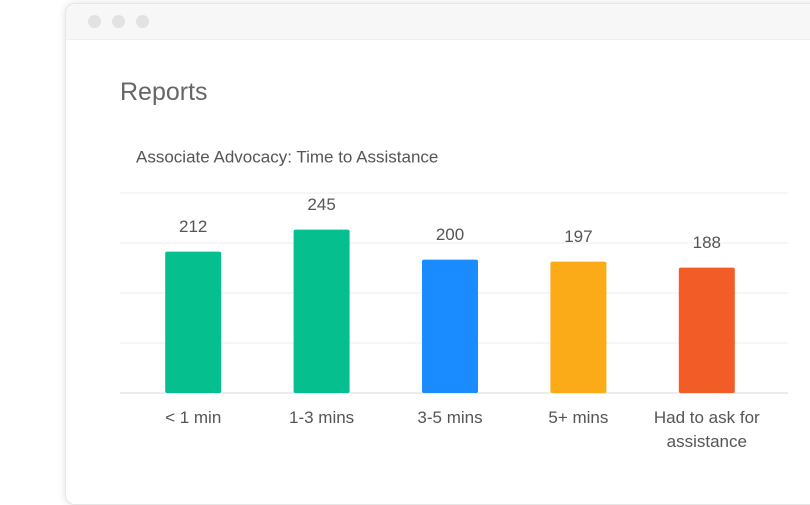 This screenshot has height=505, width=810. What do you see at coordinates (707, 242) in the screenshot?
I see `value-label: 188` at bounding box center [707, 242].